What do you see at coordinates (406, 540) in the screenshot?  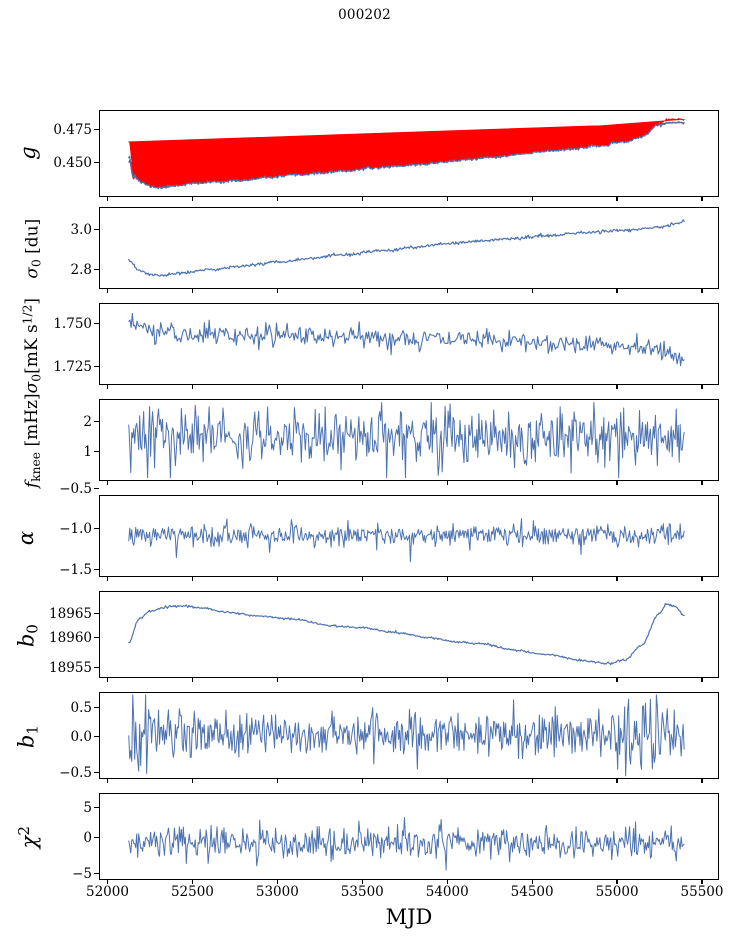 I see `panel-alpha-plot` at bounding box center [406, 540].